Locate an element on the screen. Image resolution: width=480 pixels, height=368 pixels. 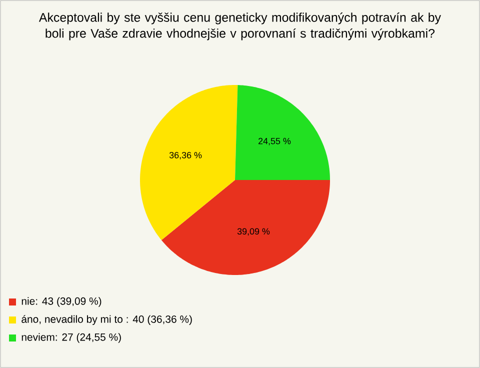
legend-label: áno, nevadilo by mi to : 40 (36,36 %) is located at coordinates (107, 320).